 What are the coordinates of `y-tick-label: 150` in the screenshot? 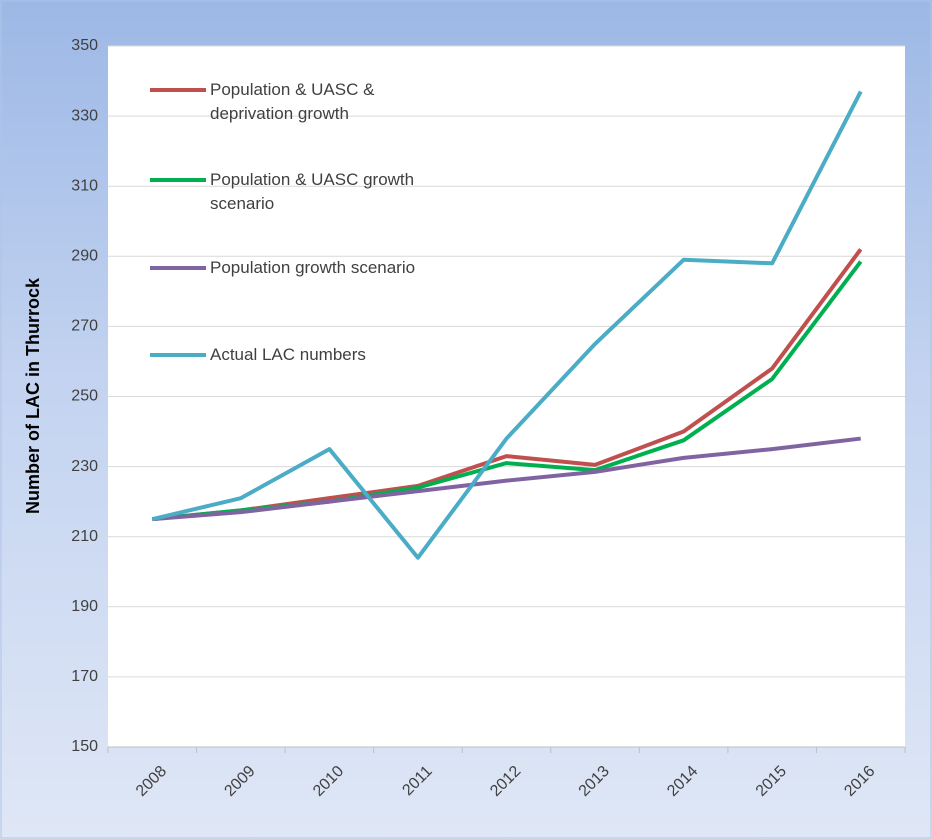 It's located at (84, 746).